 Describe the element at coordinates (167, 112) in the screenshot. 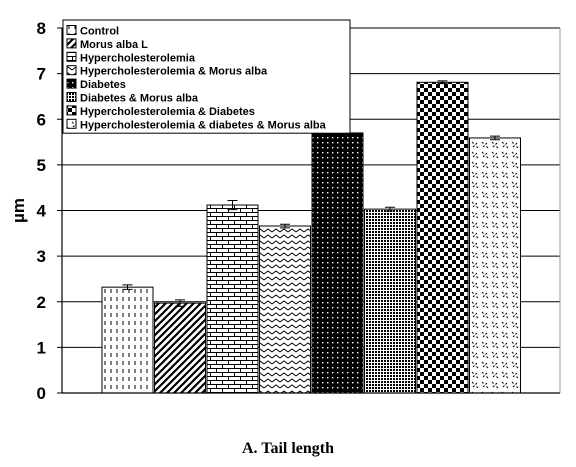

I see `legend-label: Hypercholesterolemia & Diabetes` at that location.